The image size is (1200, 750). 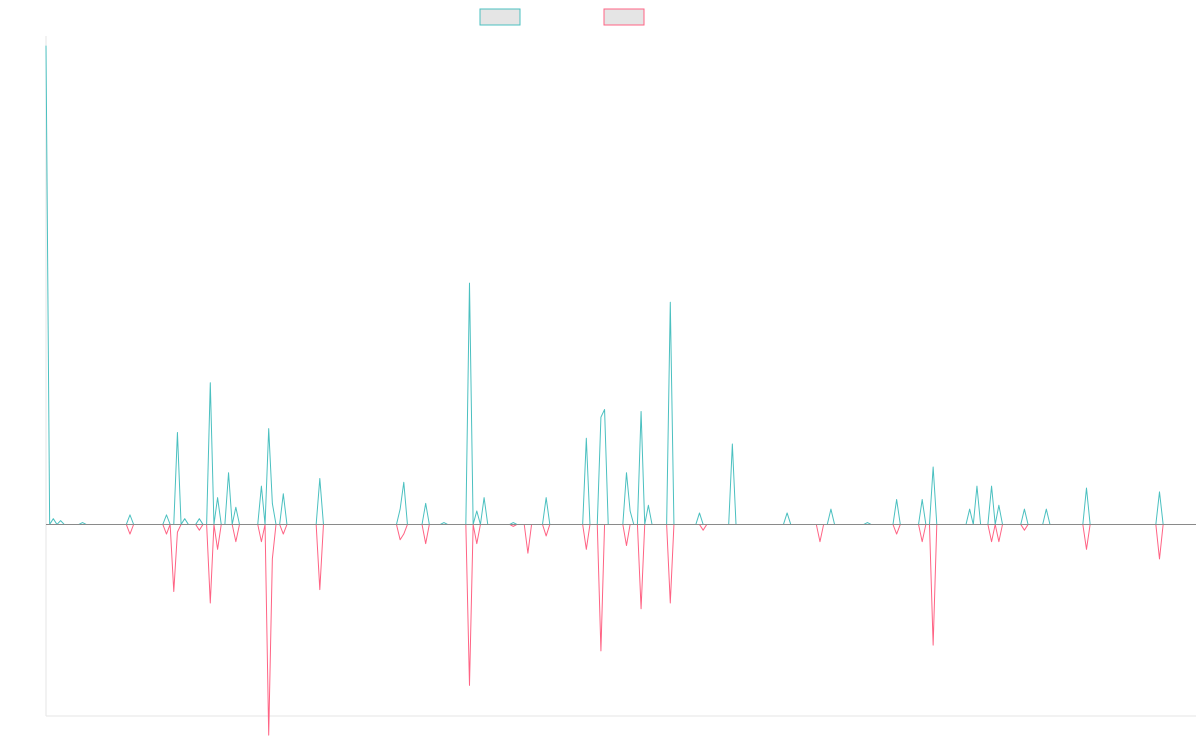 What do you see at coordinates (562, 17) in the screenshot?
I see `legend` at bounding box center [562, 17].